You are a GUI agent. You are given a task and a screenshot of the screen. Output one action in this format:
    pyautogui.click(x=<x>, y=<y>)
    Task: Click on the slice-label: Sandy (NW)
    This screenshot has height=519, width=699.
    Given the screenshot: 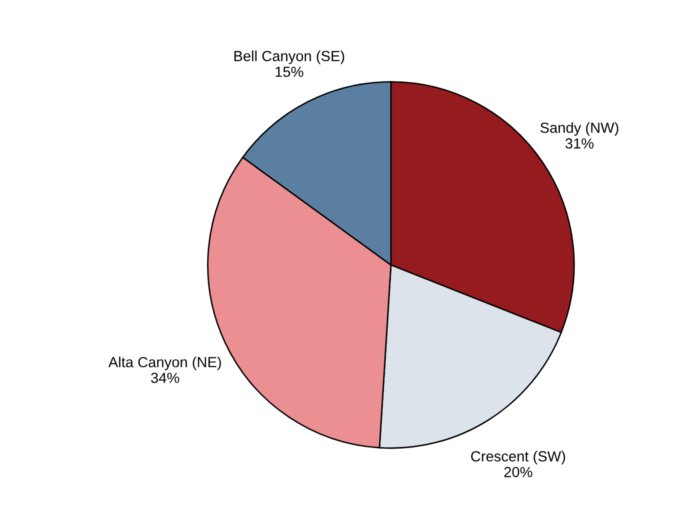 What is the action you would take?
    pyautogui.click(x=579, y=129)
    